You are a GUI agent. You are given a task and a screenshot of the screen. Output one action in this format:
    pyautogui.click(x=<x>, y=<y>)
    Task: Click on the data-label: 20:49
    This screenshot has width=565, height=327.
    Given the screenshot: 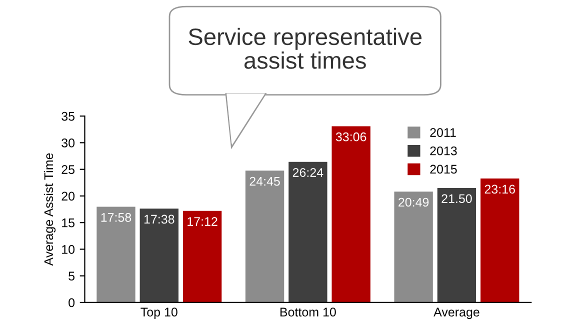 What is the action you would take?
    pyautogui.click(x=413, y=202)
    